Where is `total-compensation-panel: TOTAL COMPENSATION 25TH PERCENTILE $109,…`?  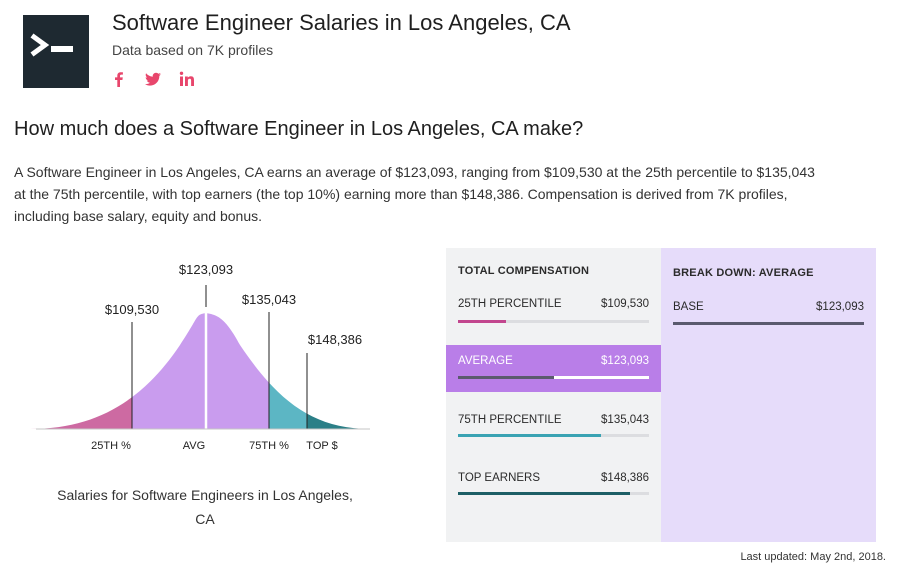 total-compensation-panel: TOTAL COMPENSATION 25TH PERCENTILE $109,… is located at coordinates (553, 395).